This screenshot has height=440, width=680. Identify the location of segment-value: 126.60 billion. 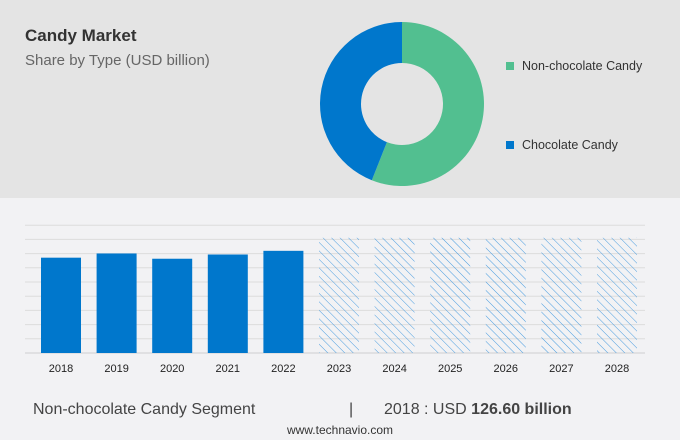
(521, 409).